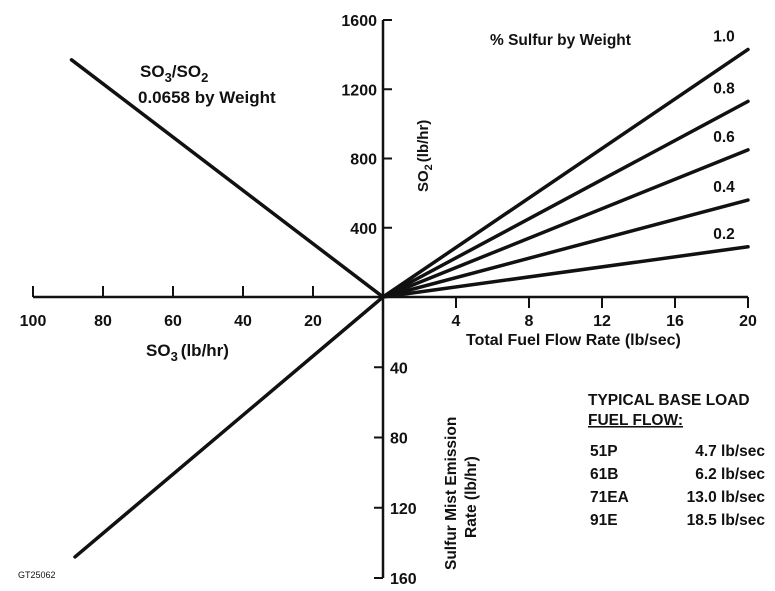 Image resolution: width=775 pixels, height=591 pixels. What do you see at coordinates (724, 137) in the screenshot?
I see `sulfur-series-label: 0.6` at bounding box center [724, 137].